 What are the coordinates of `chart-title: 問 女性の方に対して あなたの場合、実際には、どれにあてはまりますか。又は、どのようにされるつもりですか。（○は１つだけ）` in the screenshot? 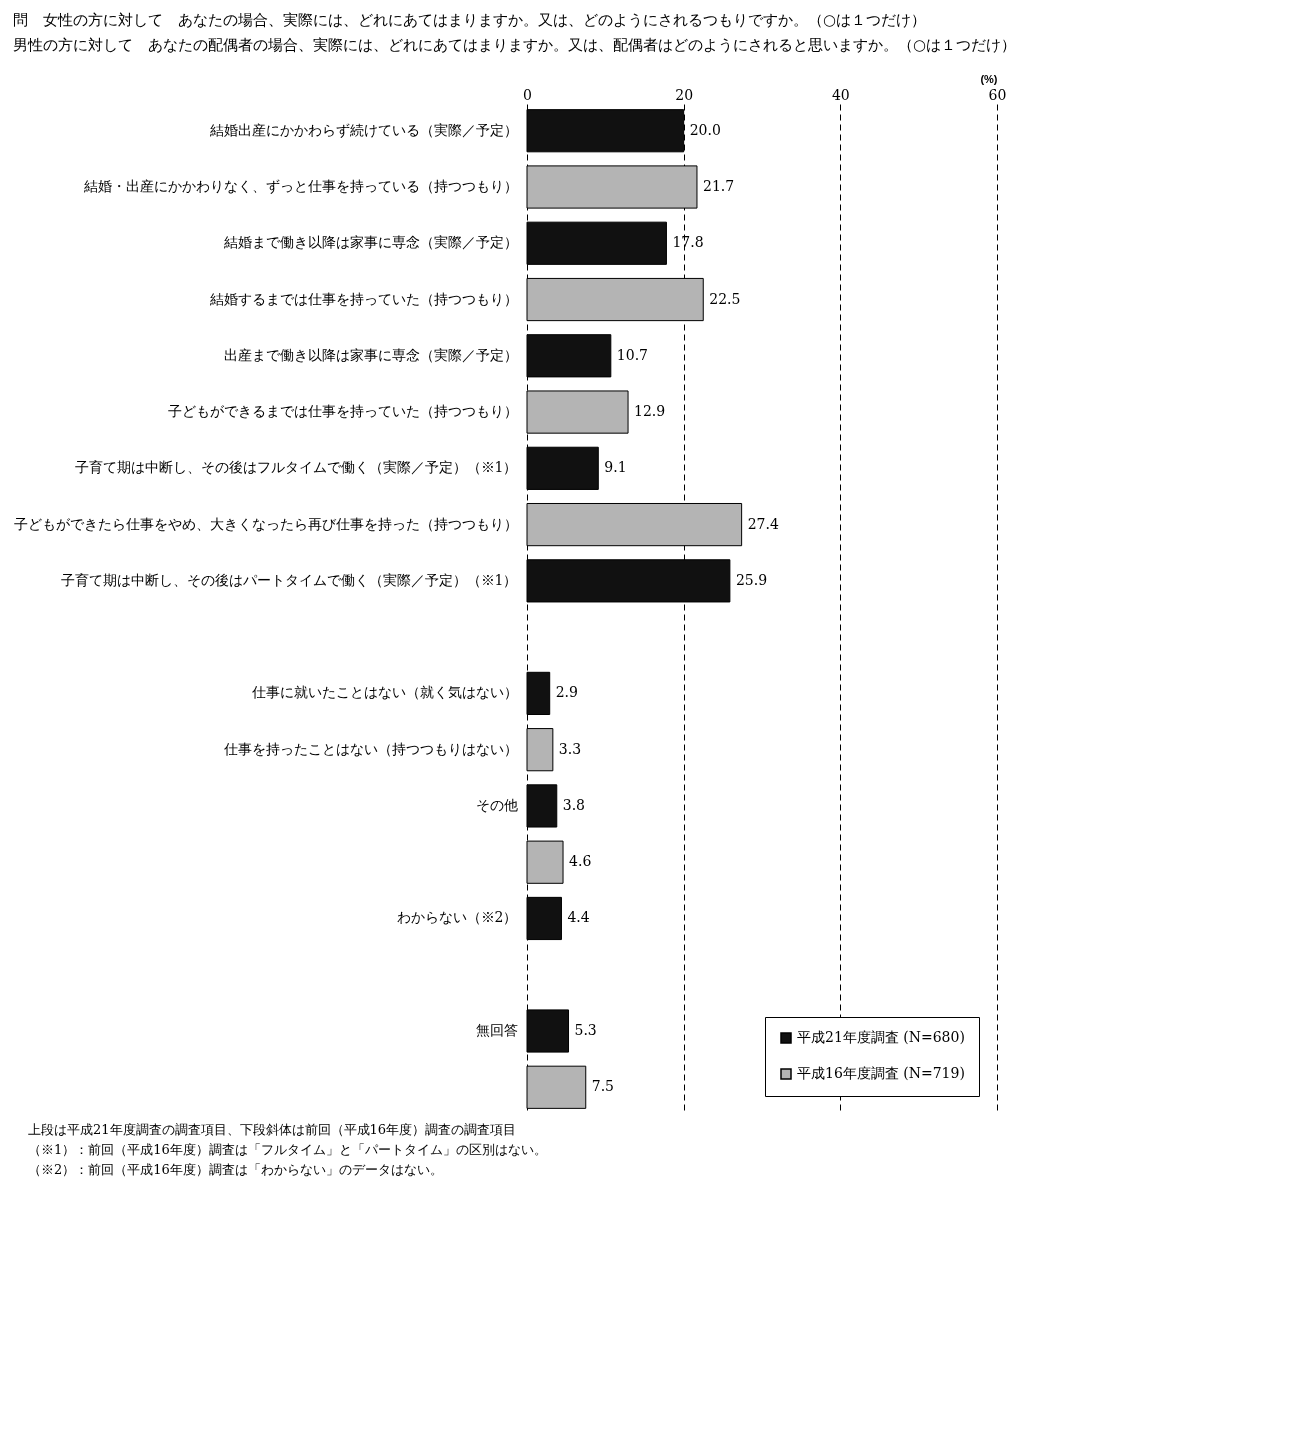 It's located at (470, 20).